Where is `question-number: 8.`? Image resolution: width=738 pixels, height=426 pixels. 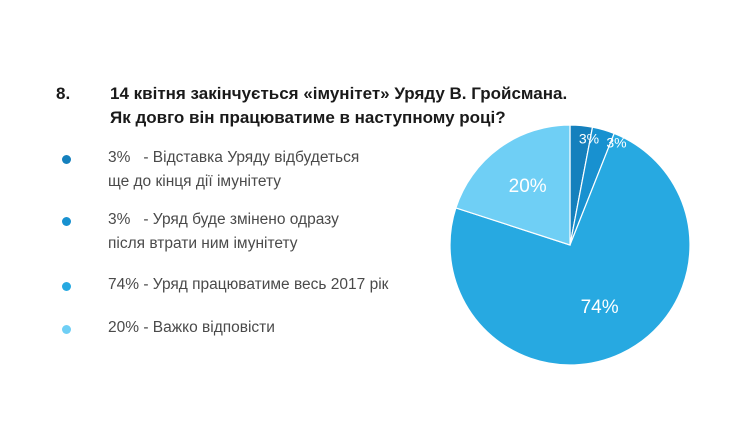 question-number: 8. is located at coordinates (63, 93).